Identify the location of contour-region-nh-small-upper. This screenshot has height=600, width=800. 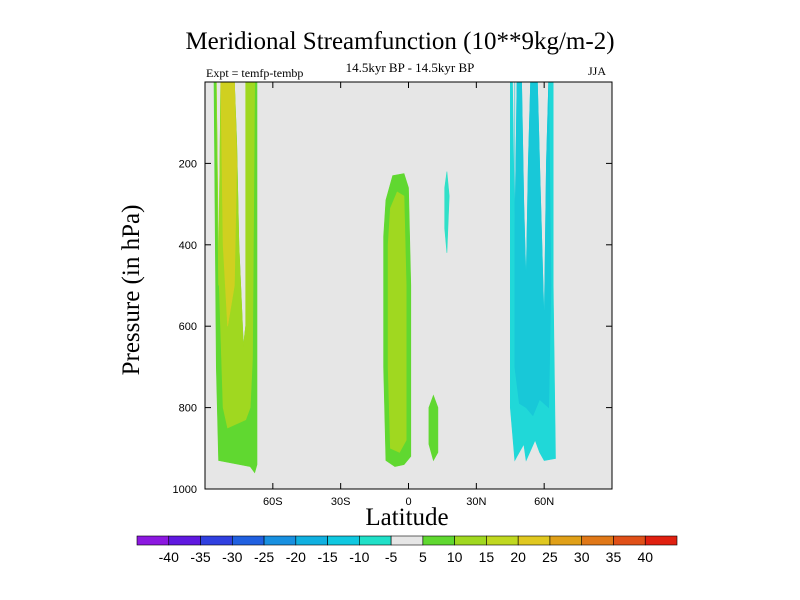
(447, 212).